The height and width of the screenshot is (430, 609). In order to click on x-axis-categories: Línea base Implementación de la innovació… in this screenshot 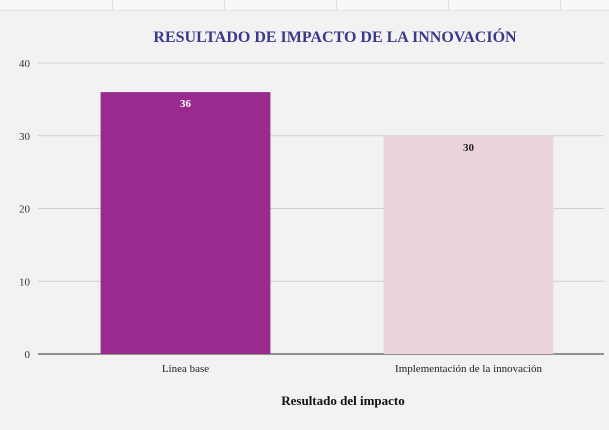, I will do `click(352, 369)`.